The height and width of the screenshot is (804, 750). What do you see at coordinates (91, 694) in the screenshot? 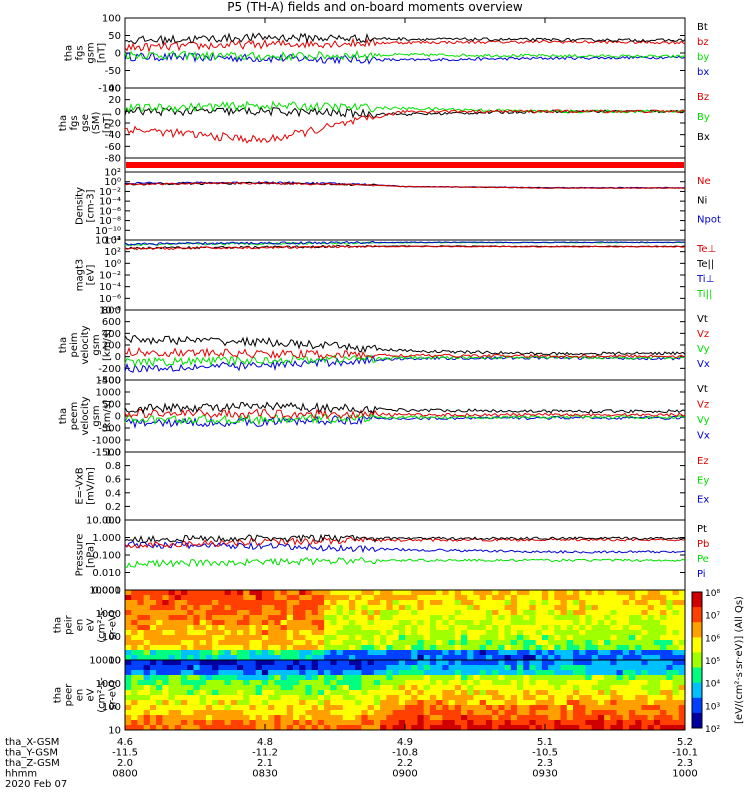
I see `y-axis-label: eV` at bounding box center [91, 694].